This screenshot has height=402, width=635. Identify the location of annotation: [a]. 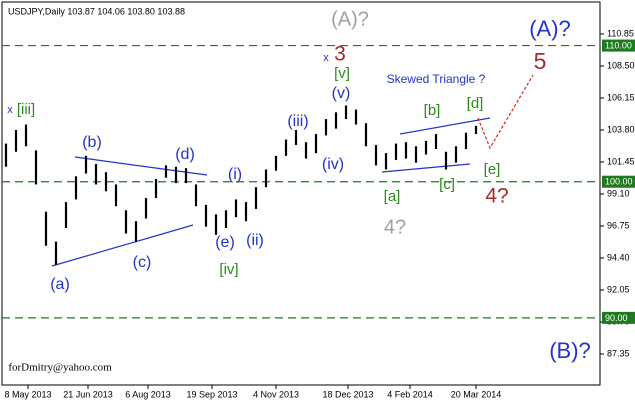
(392, 196).